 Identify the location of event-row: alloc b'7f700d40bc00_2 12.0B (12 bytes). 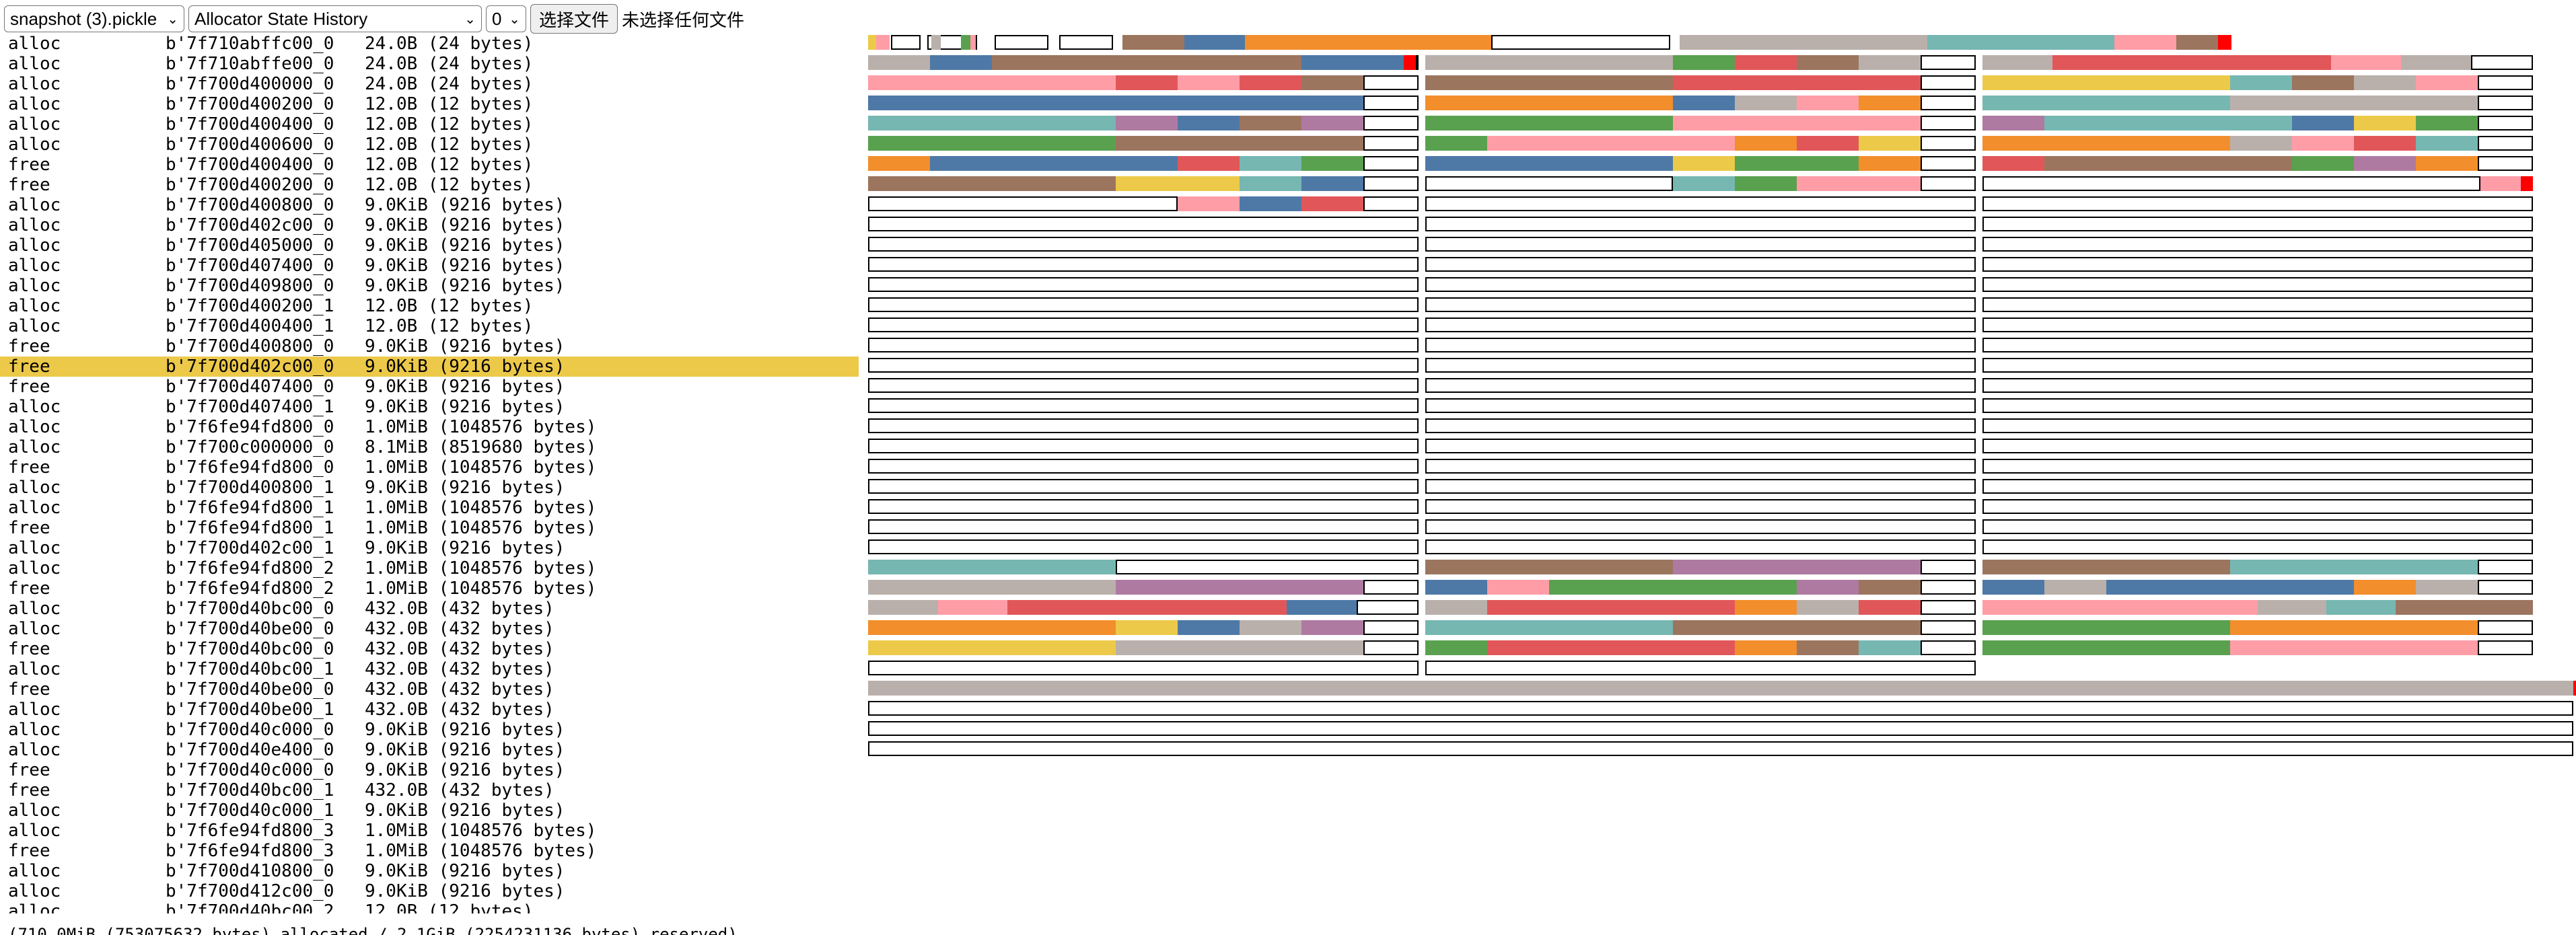
(429, 907).